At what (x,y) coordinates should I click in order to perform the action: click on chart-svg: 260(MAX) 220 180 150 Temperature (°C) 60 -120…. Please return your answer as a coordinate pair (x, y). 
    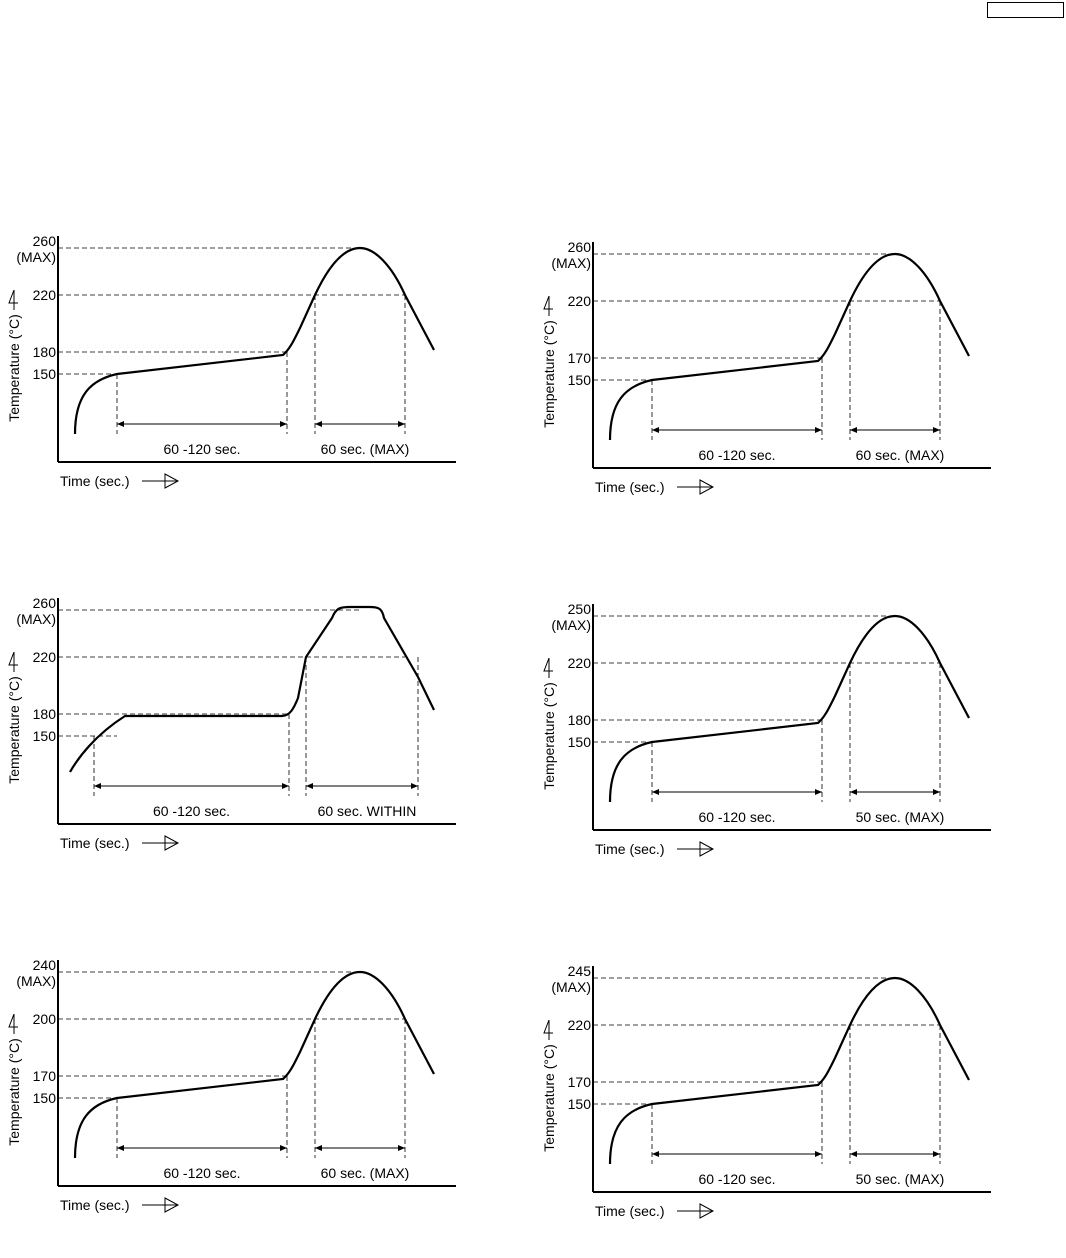
    Looking at the image, I should click on (231, 361).